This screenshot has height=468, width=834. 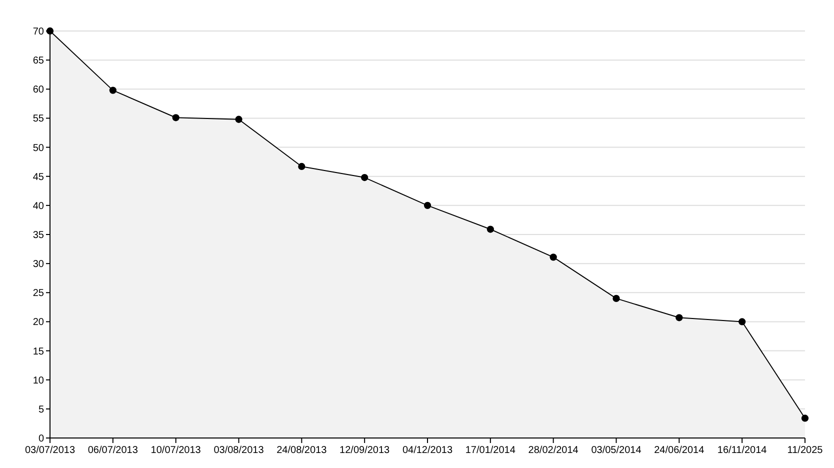 I want to click on y-tick-label: 15, so click(x=38, y=352).